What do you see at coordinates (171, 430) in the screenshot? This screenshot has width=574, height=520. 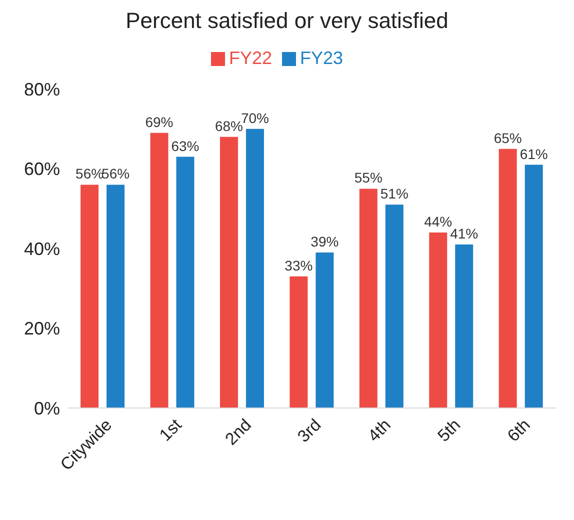 I see `x-tick-label: 1st` at bounding box center [171, 430].